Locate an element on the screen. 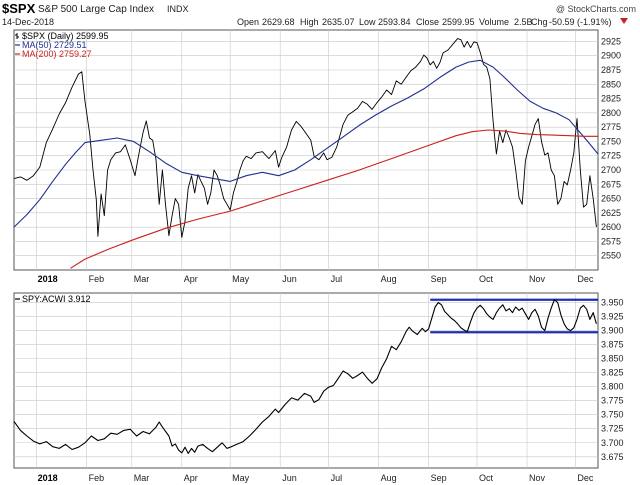  ohlc-close-label: Close is located at coordinates (427, 22).